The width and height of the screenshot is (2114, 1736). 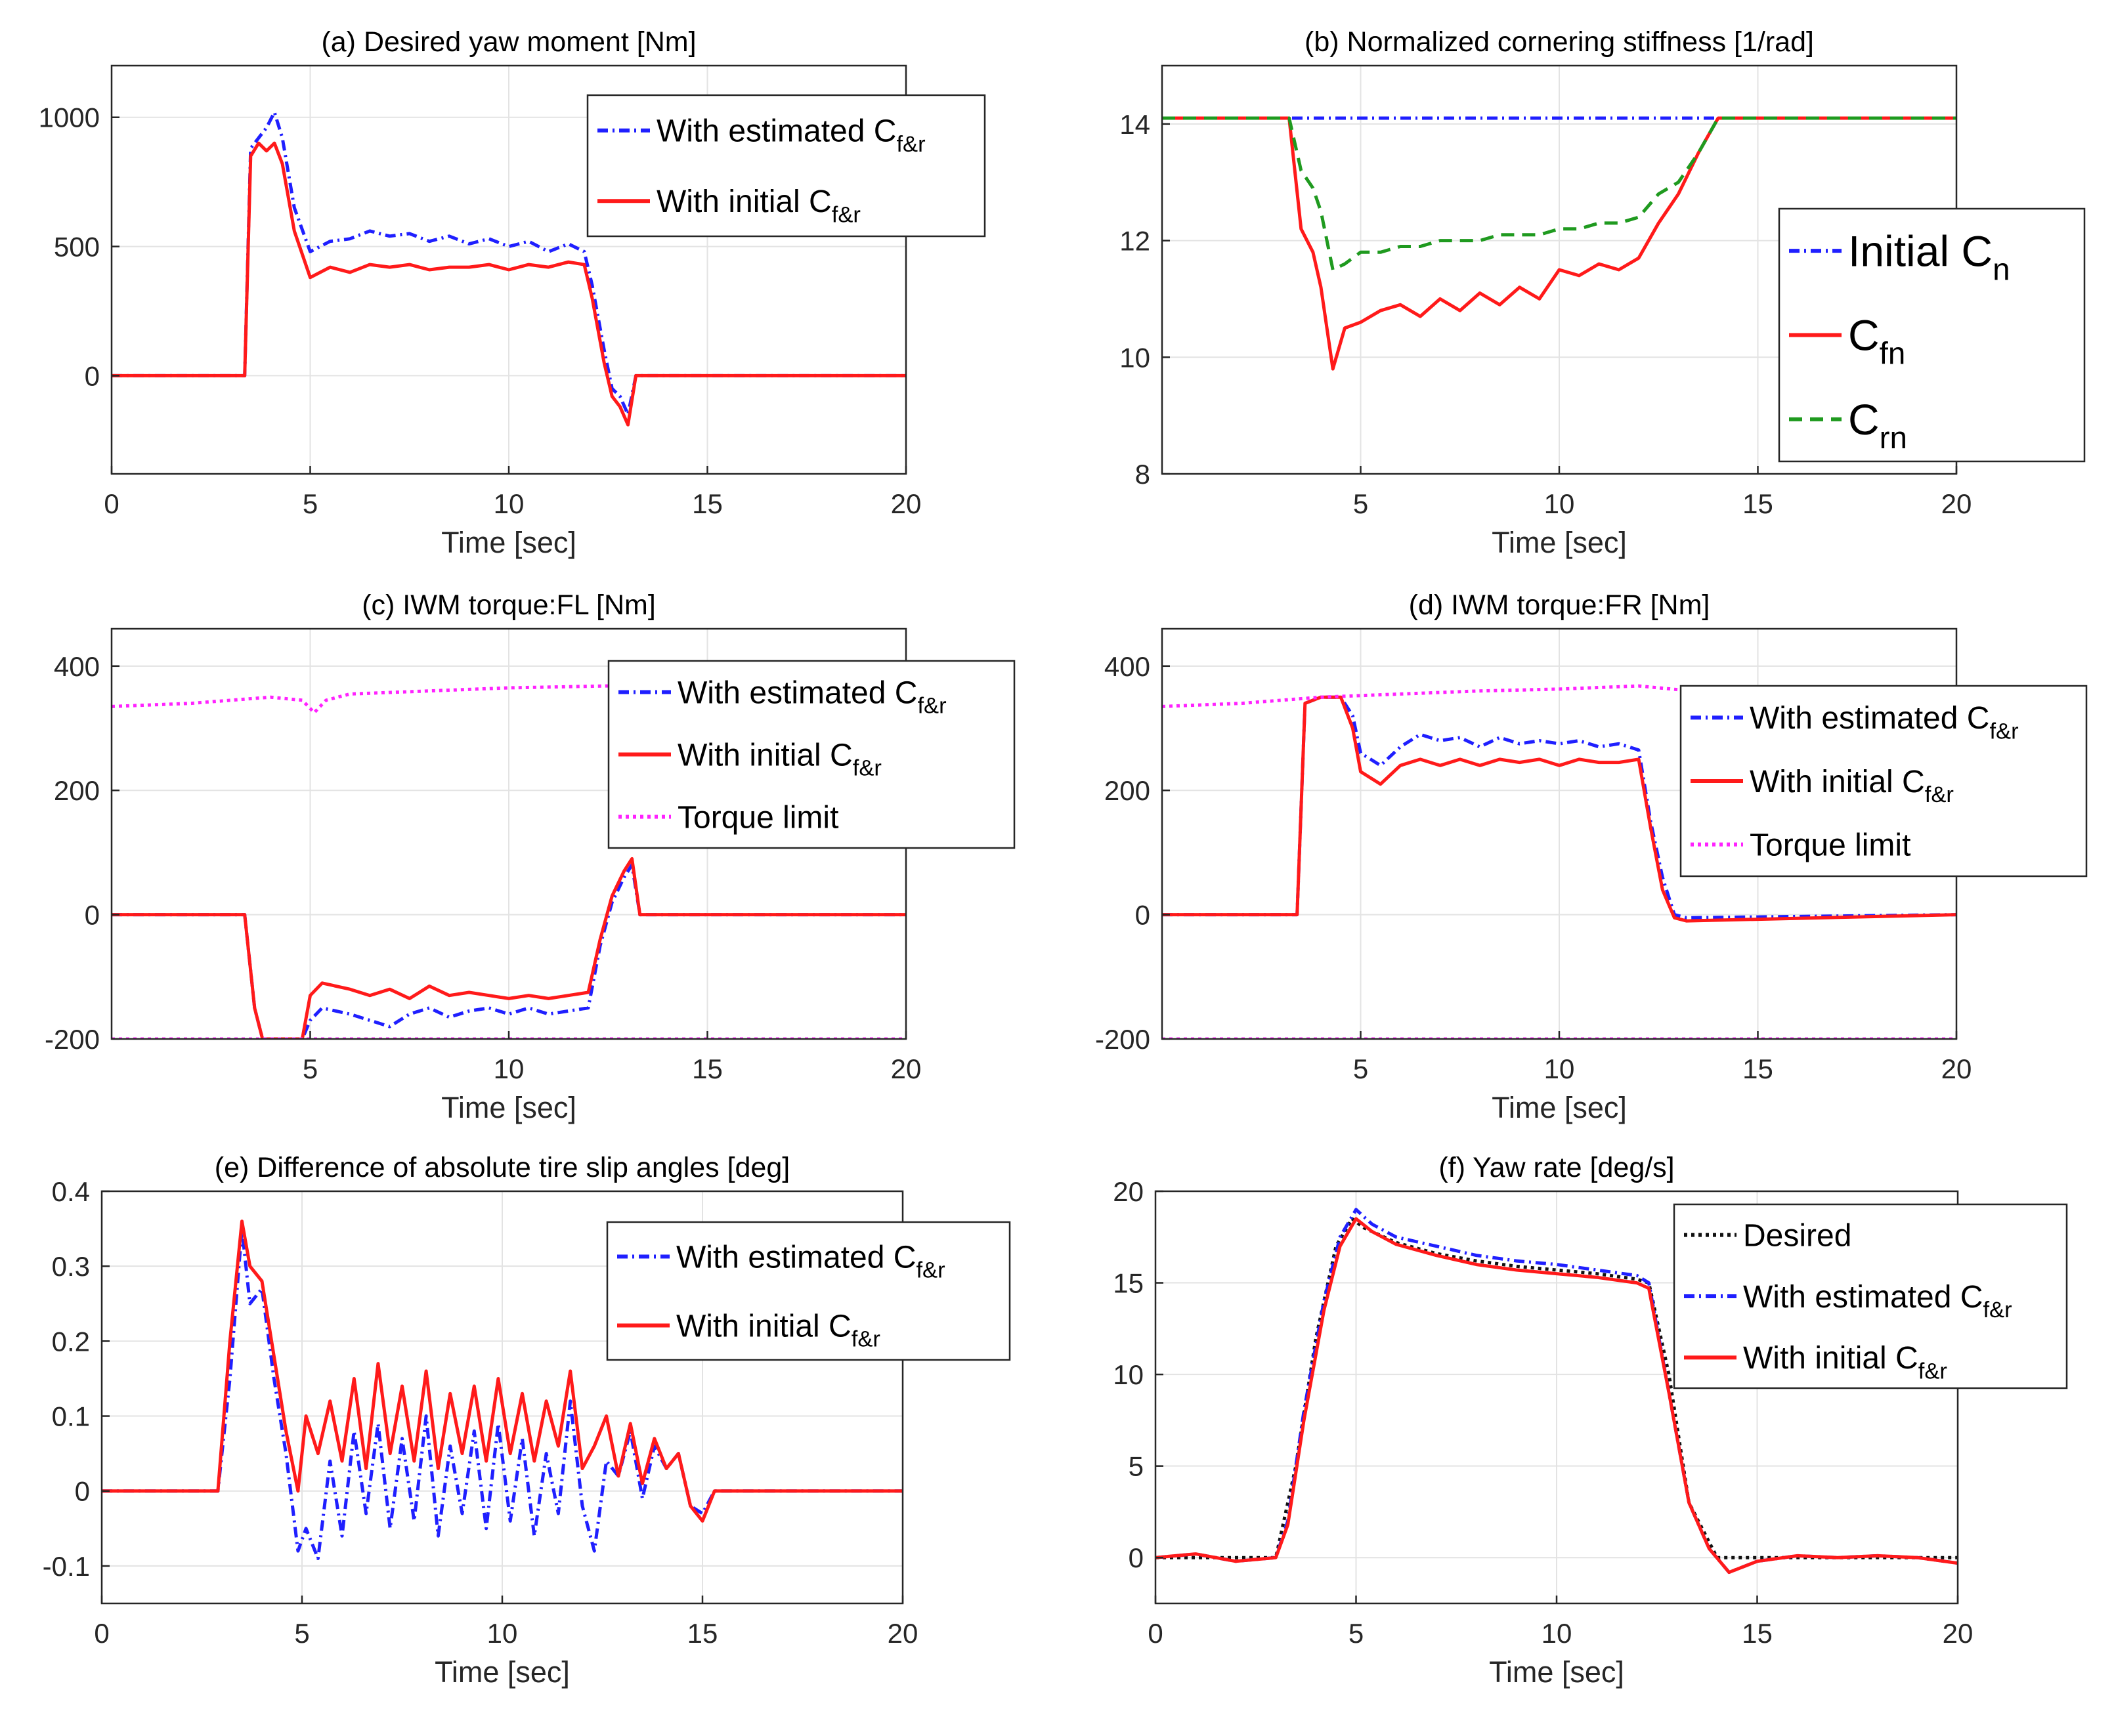 What do you see at coordinates (1556, 1167) in the screenshot?
I see `chart-title: (f) Yaw rate [deg/s]` at bounding box center [1556, 1167].